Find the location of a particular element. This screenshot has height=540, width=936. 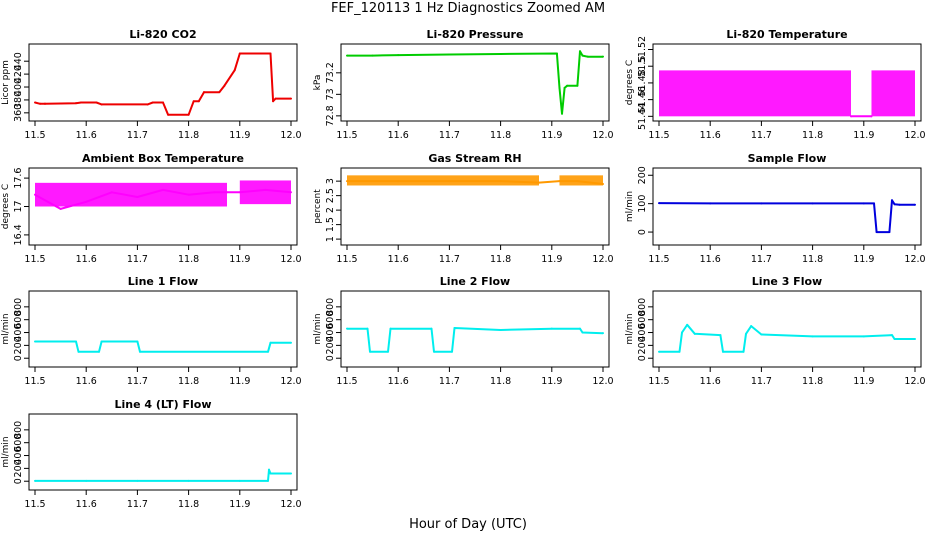

y-tick-label: 51.44 is located at coordinates (642, 116).